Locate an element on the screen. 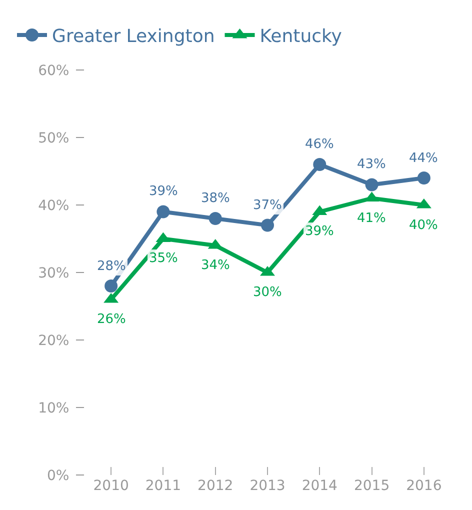  y-tick-label: 20% is located at coordinates (54, 340).